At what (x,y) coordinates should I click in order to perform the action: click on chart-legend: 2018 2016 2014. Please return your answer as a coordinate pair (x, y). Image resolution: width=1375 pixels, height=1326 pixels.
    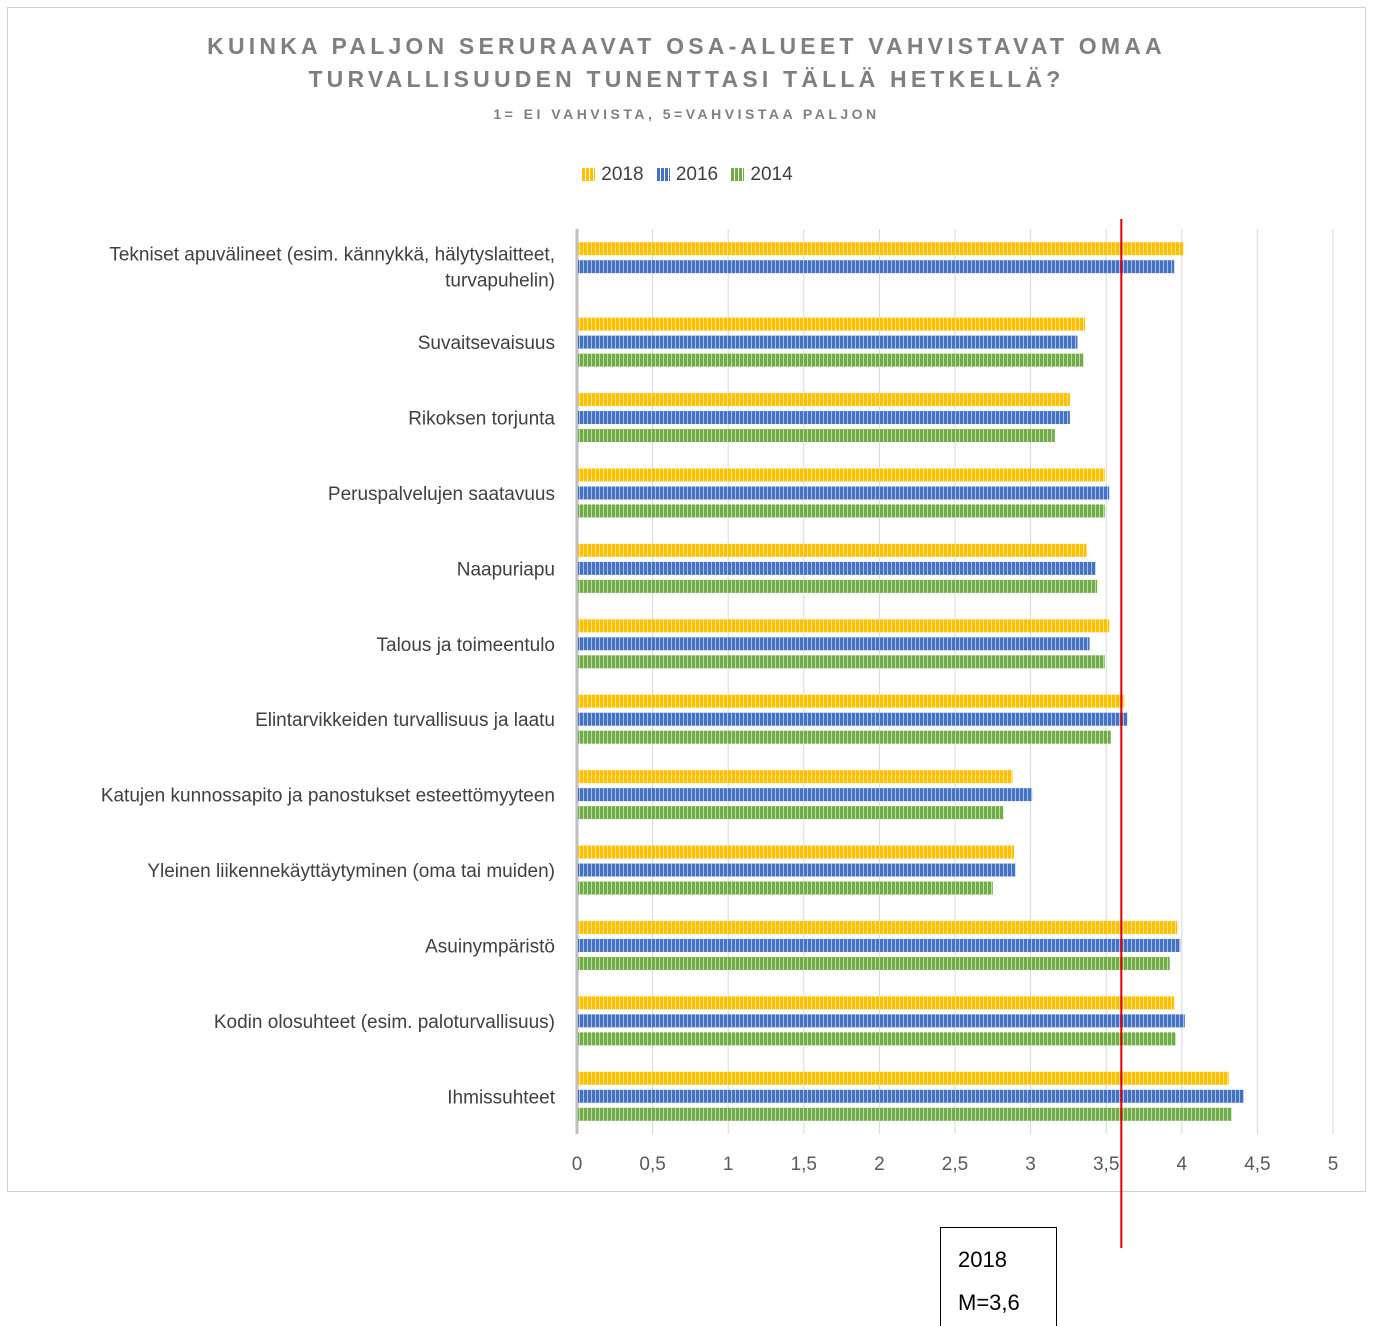
    Looking at the image, I should click on (687, 175).